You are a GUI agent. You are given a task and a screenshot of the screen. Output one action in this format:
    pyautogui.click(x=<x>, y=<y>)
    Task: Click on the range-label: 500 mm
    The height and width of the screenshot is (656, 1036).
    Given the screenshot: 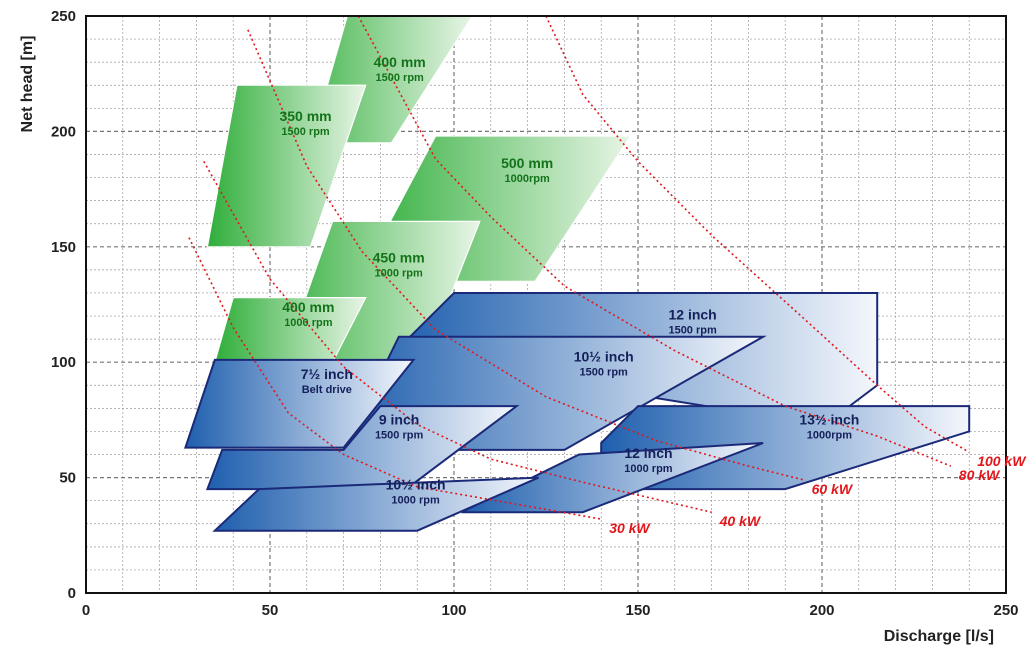 What is the action you would take?
    pyautogui.click(x=527, y=163)
    